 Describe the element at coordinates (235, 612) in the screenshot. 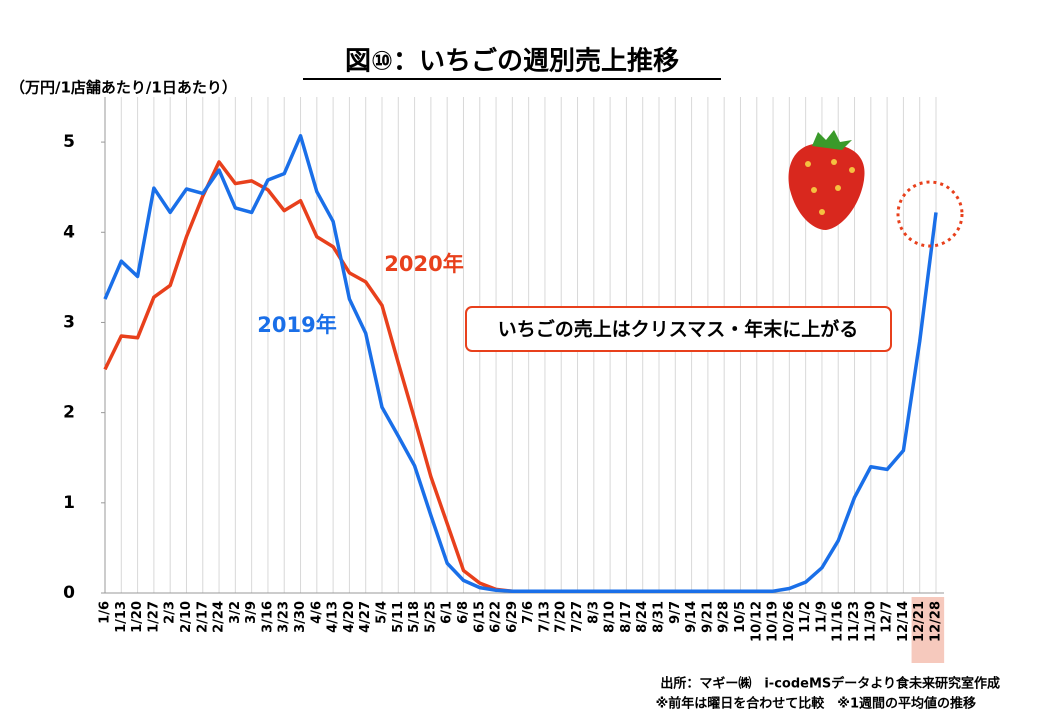

I see `x-tick-label: 3/2` at that location.